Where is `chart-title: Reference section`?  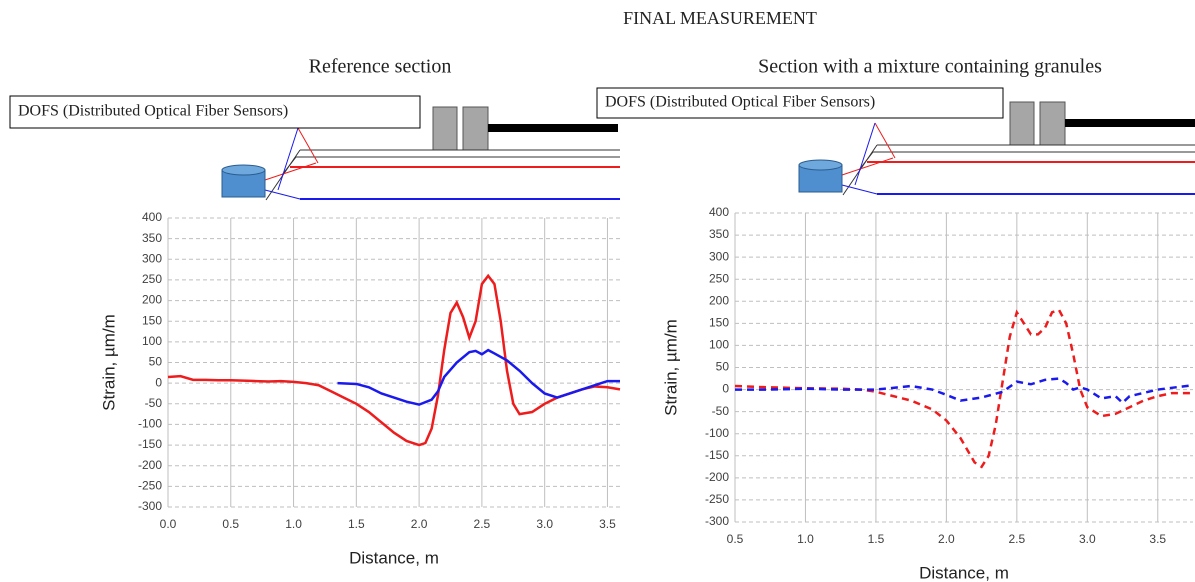 chart-title: Reference section is located at coordinates (380, 67).